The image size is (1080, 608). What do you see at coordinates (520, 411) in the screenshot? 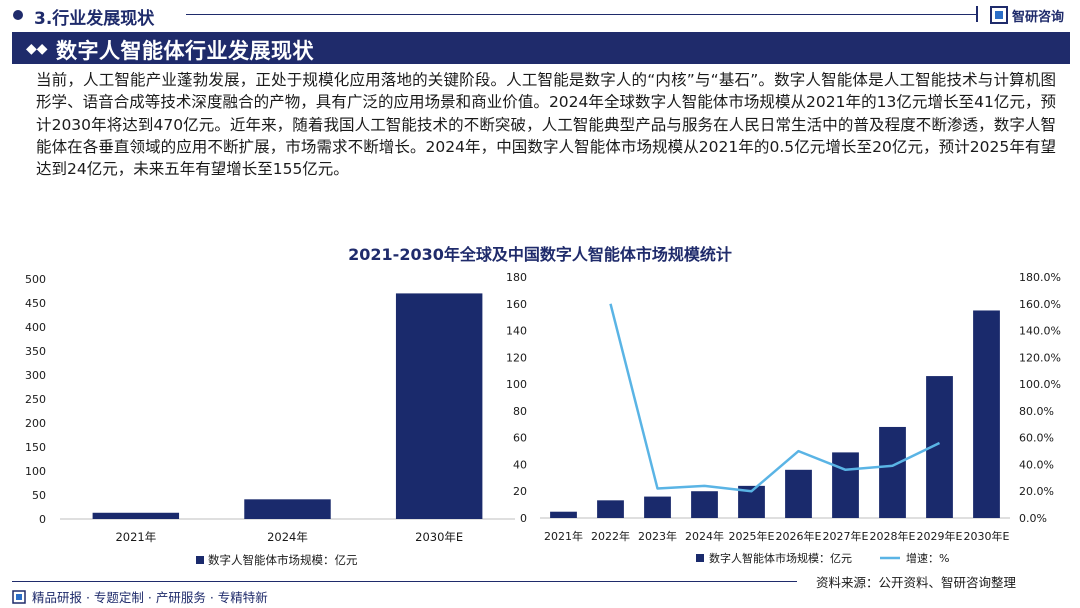
I see `y-left-tick-label: 80` at bounding box center [520, 411].